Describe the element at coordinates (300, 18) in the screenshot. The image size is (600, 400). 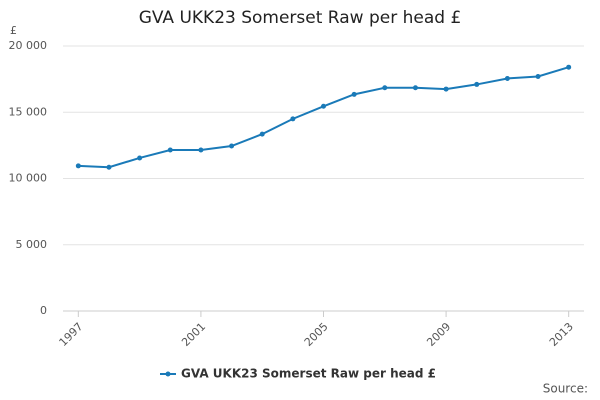
I see `chart-title: GVA UKK23 Somerset Raw per head £` at that location.